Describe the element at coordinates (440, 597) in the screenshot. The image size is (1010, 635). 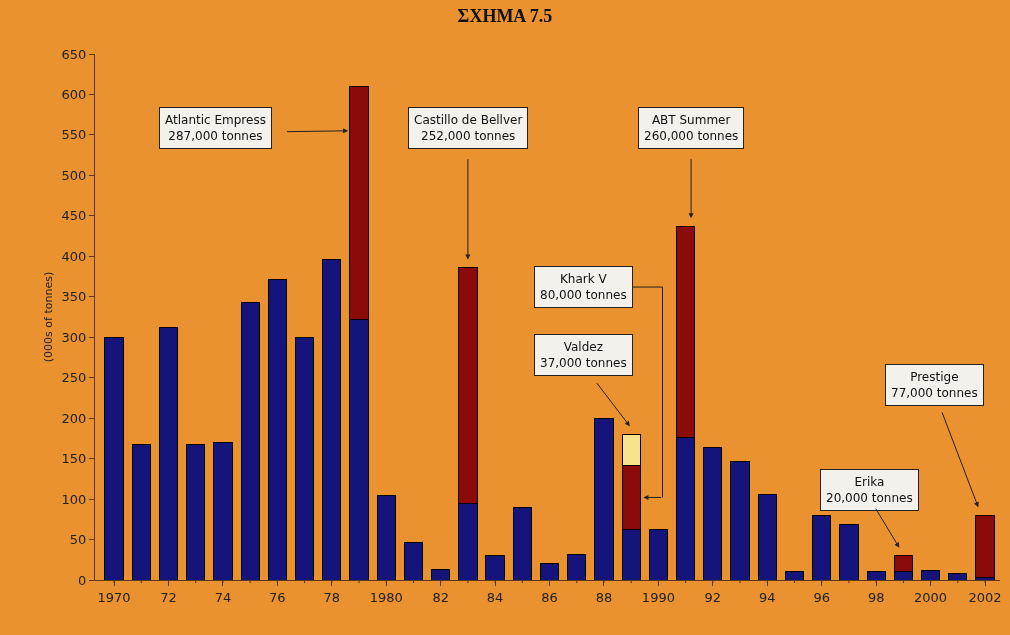
I see `x-tick-label: 82` at that location.